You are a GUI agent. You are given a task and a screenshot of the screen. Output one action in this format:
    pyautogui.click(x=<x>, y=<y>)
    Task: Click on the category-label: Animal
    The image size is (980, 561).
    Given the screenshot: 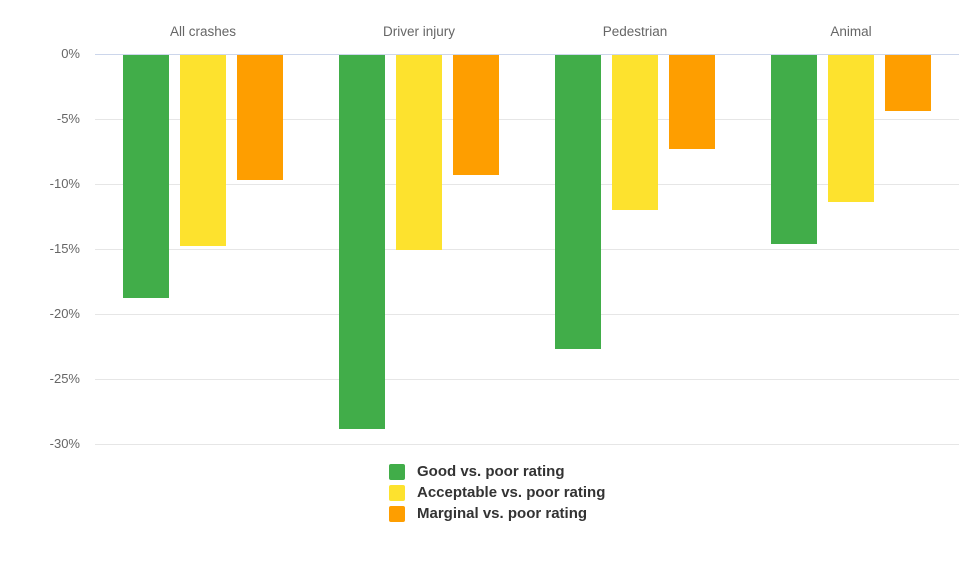 What is the action you would take?
    pyautogui.click(x=851, y=31)
    